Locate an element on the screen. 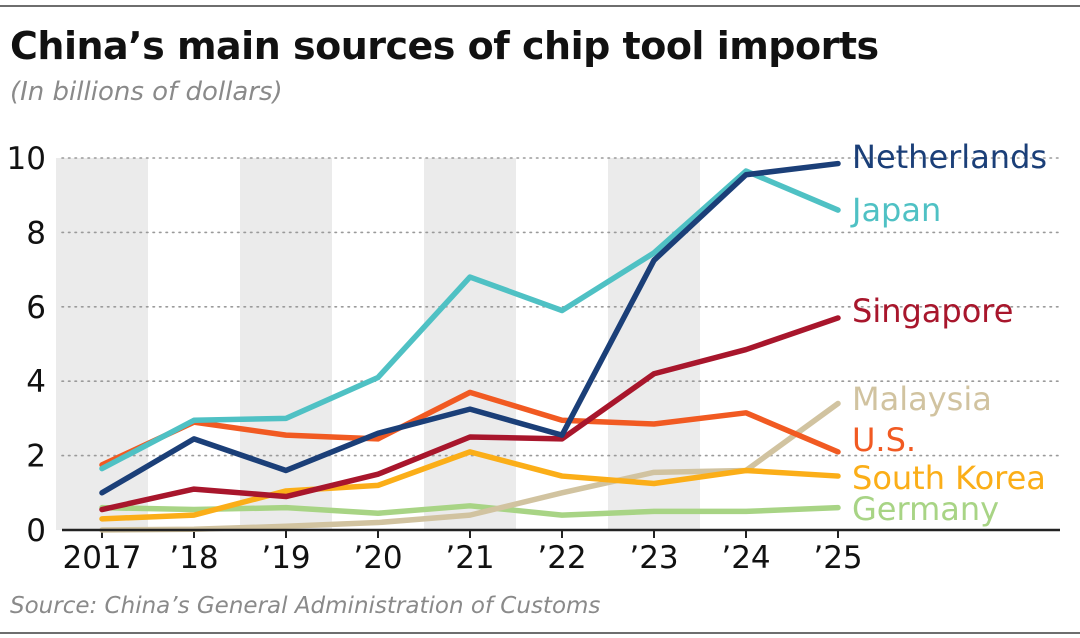 The height and width of the screenshot is (638, 1080). series-label-netherlands: Netherlands is located at coordinates (949, 157).